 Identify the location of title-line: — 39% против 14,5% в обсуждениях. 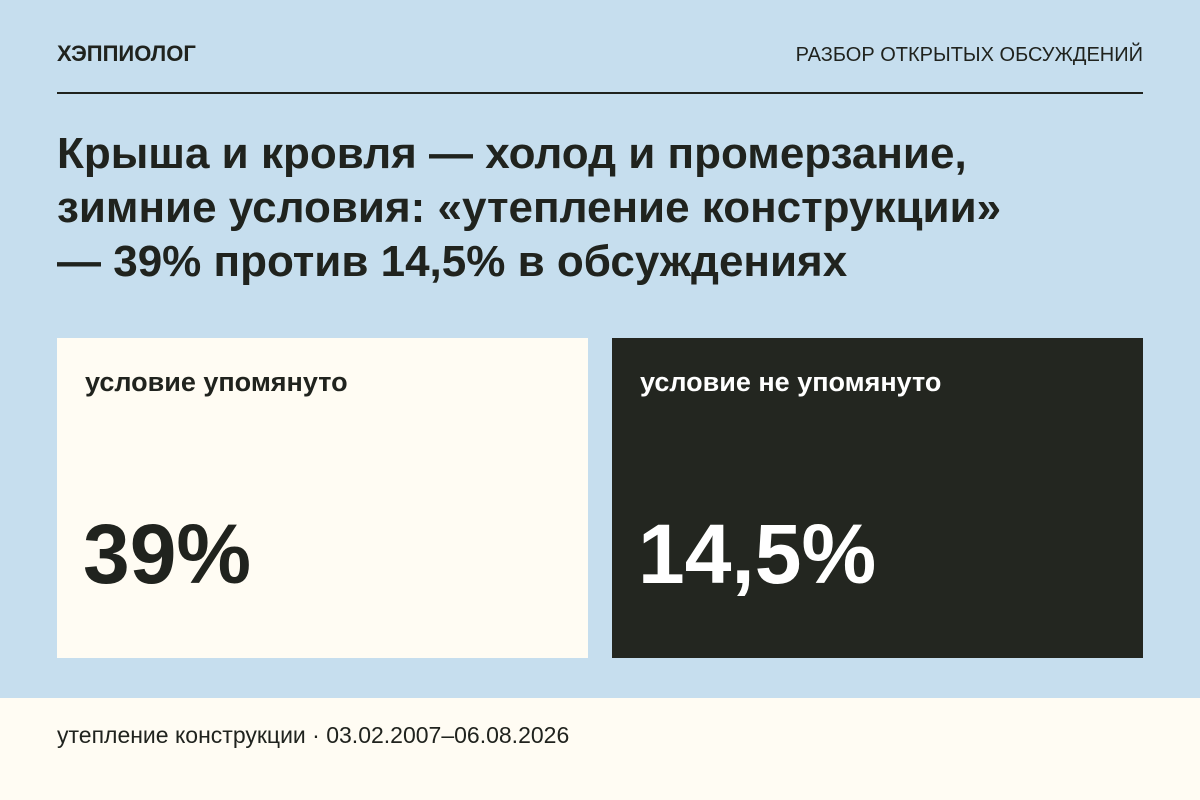
(452, 261).